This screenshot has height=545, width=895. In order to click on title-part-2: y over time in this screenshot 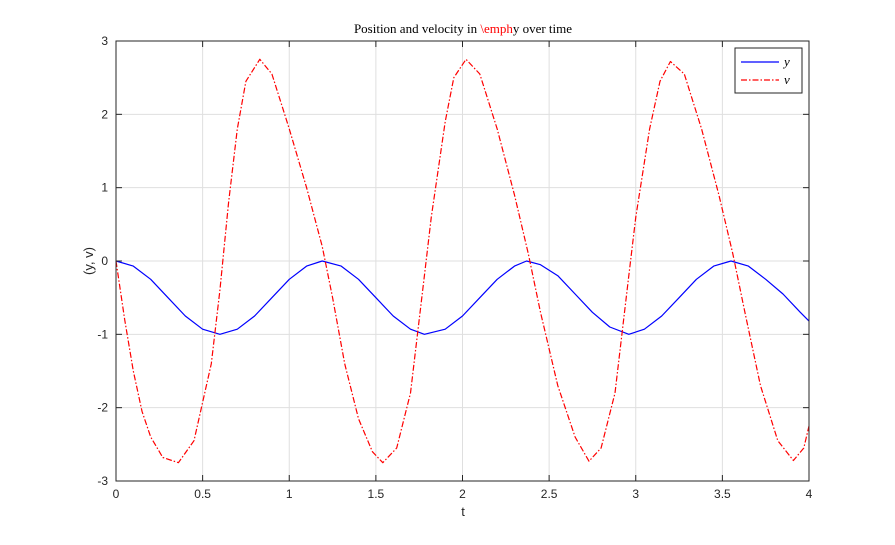, I will do `click(542, 28)`.